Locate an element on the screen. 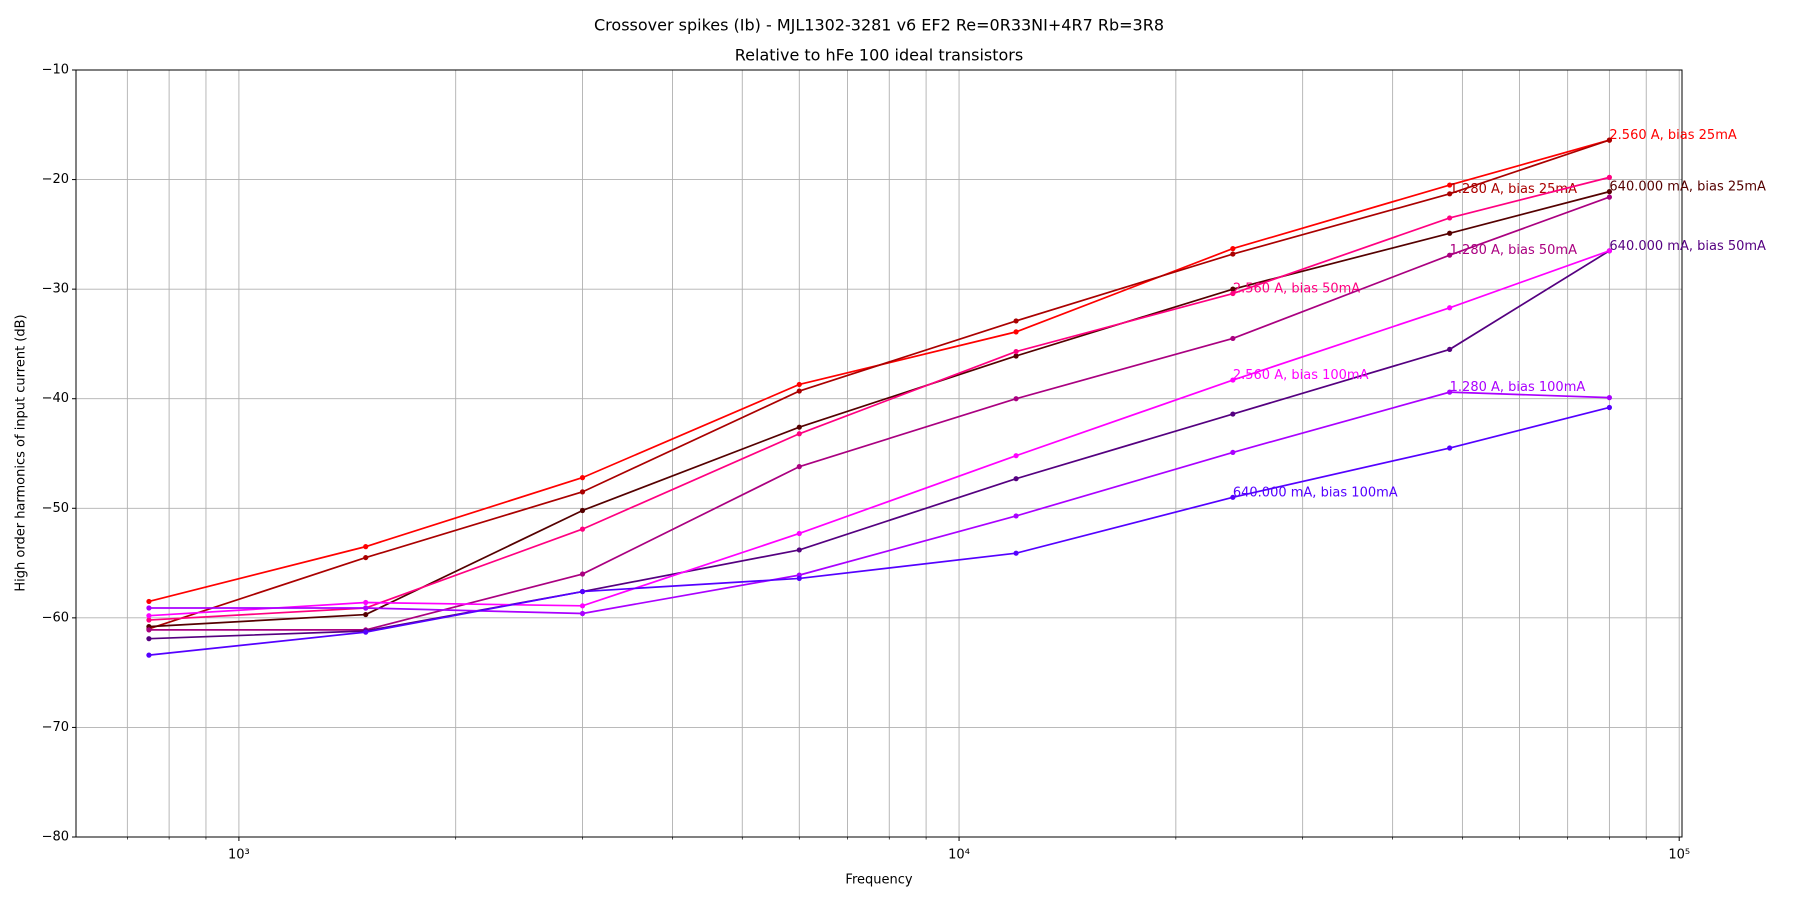 This screenshot has width=1800, height=900. x-tick-label: 10⁵ is located at coordinates (1679, 855).